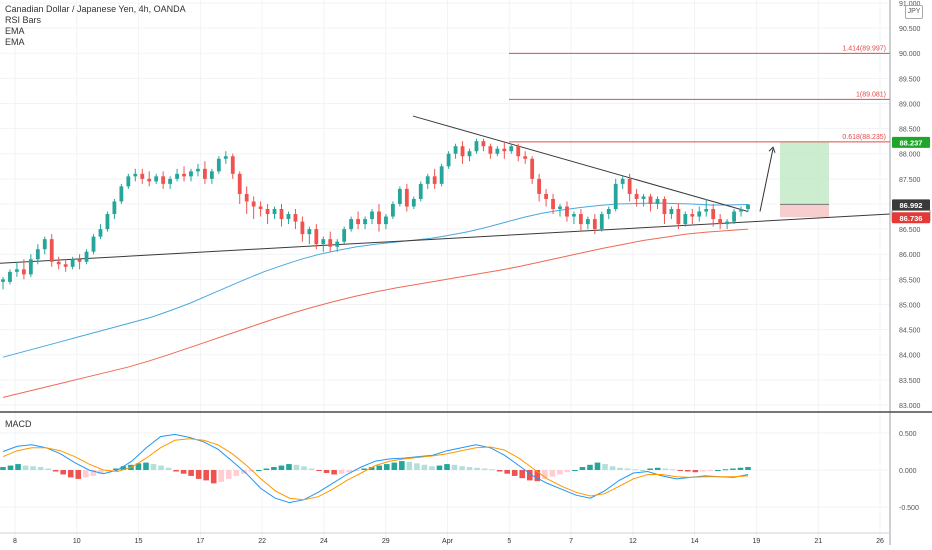 This screenshot has height=550, width=932. Describe the element at coordinates (911, 205) in the screenshot. I see `current-price-tag: 86.992` at that location.